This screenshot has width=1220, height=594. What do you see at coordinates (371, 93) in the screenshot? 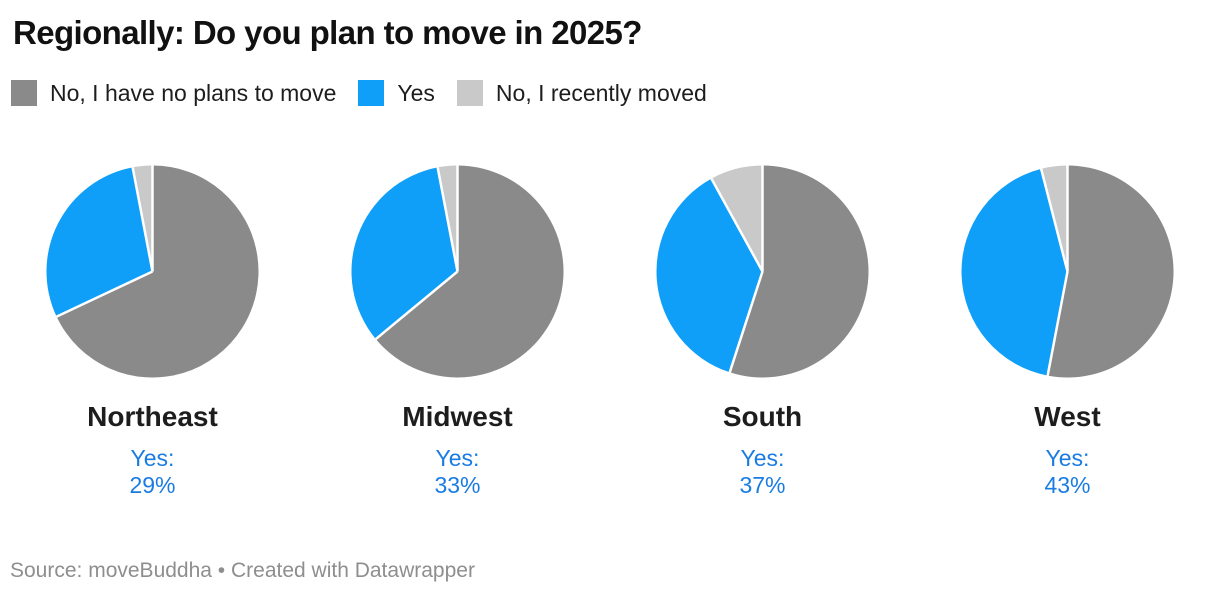
I see `legend-swatch-yes` at bounding box center [371, 93].